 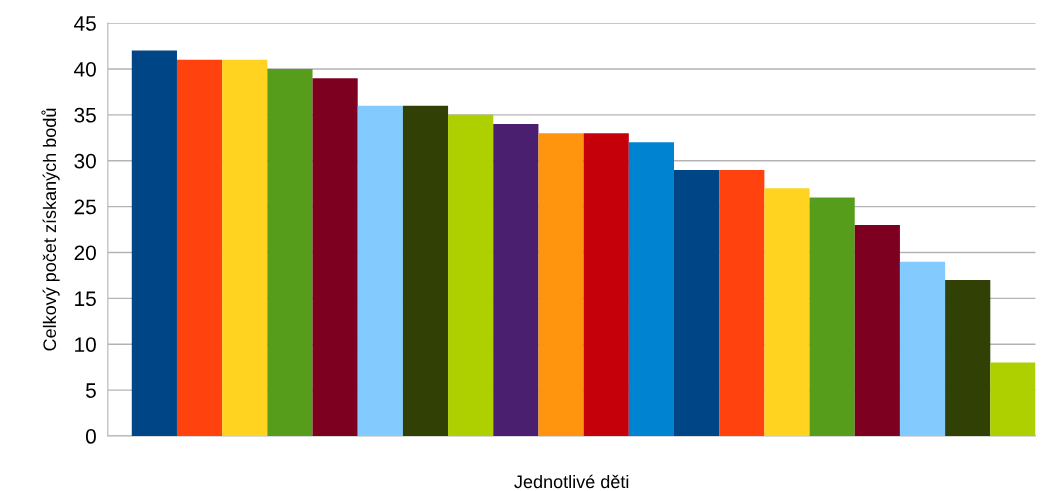 What do you see at coordinates (85, 344) in the screenshot?
I see `y-tick-label: 10` at bounding box center [85, 344].